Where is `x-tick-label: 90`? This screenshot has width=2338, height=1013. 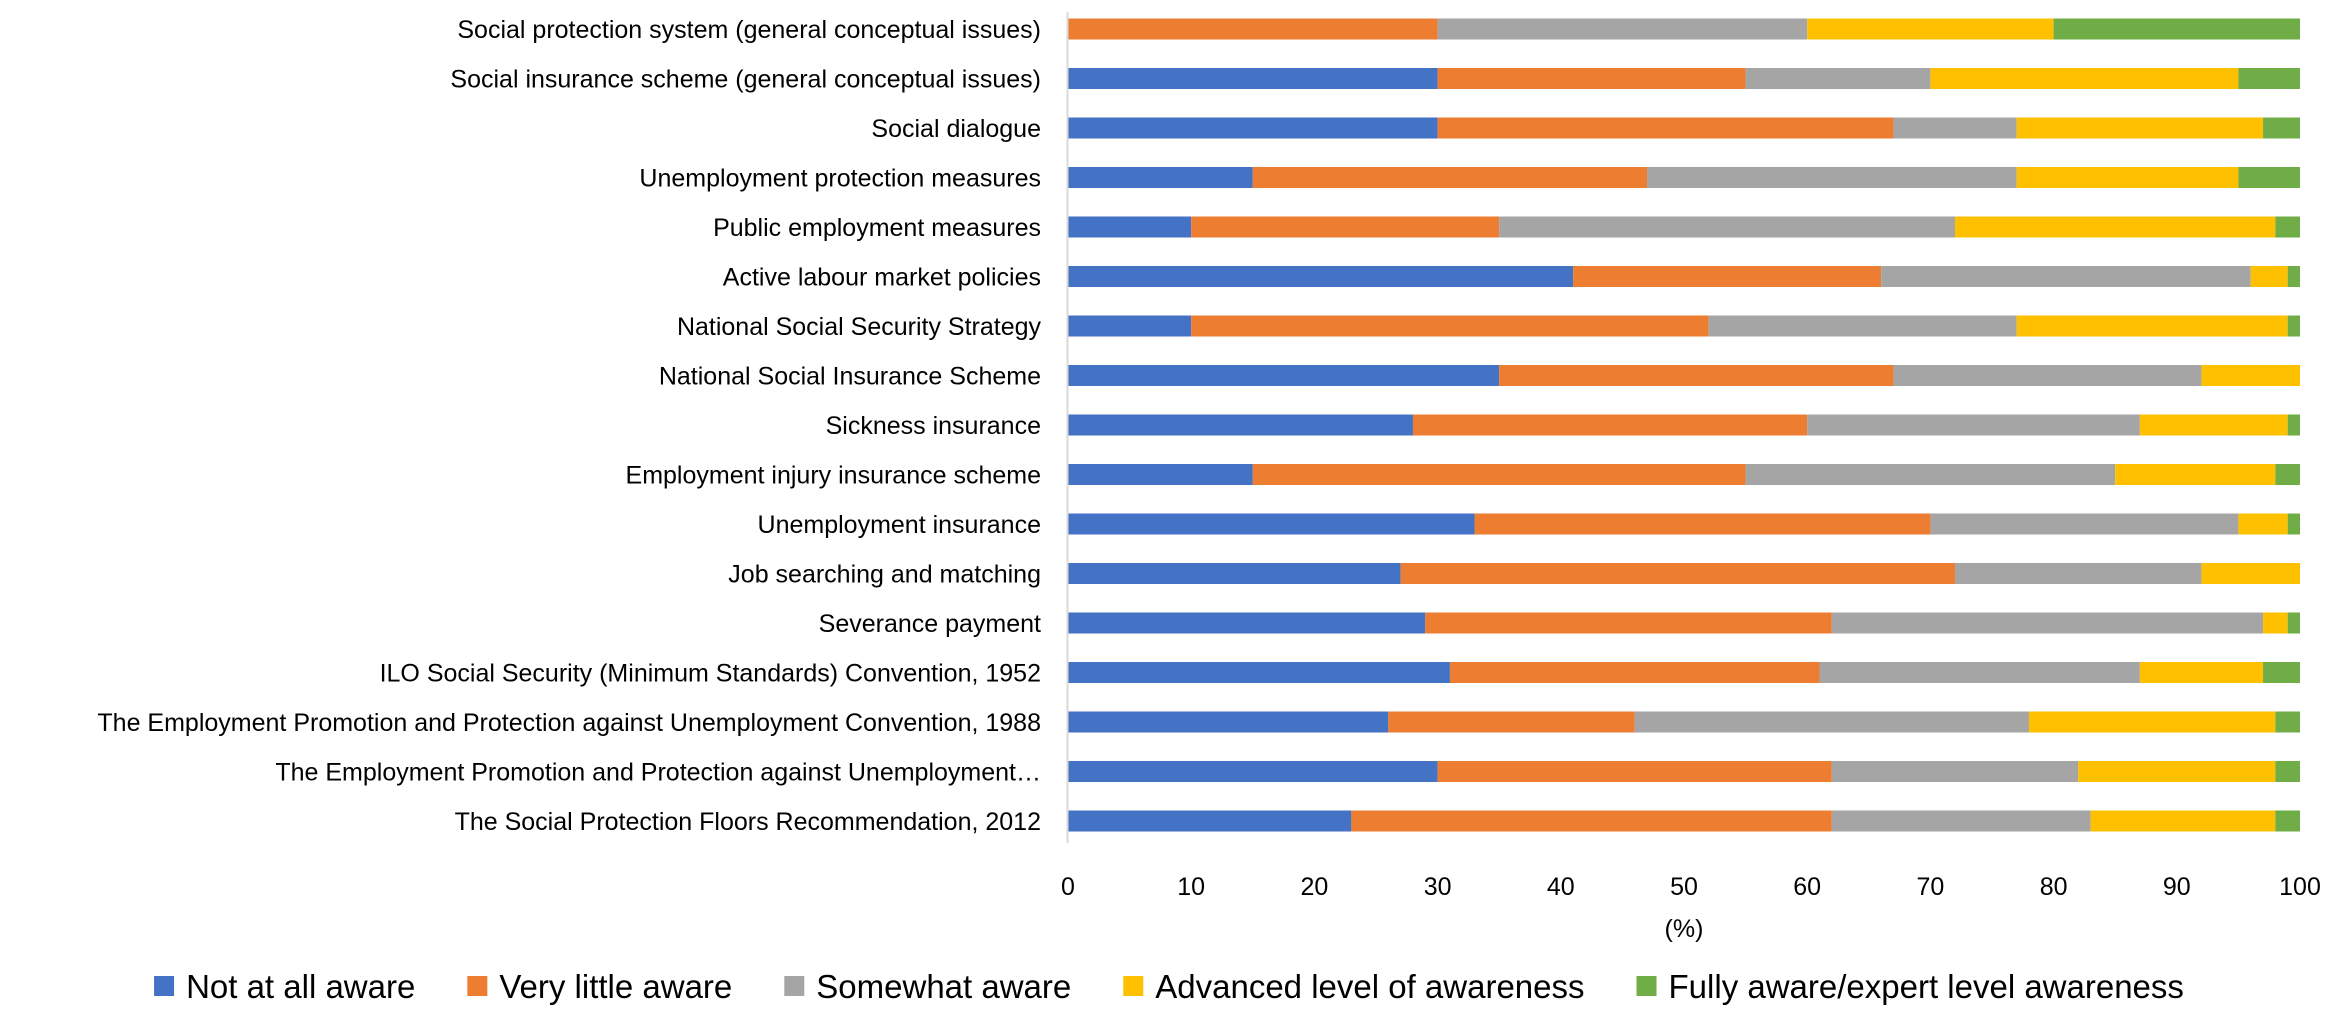
x-tick-label: 90 is located at coordinates (2177, 887).